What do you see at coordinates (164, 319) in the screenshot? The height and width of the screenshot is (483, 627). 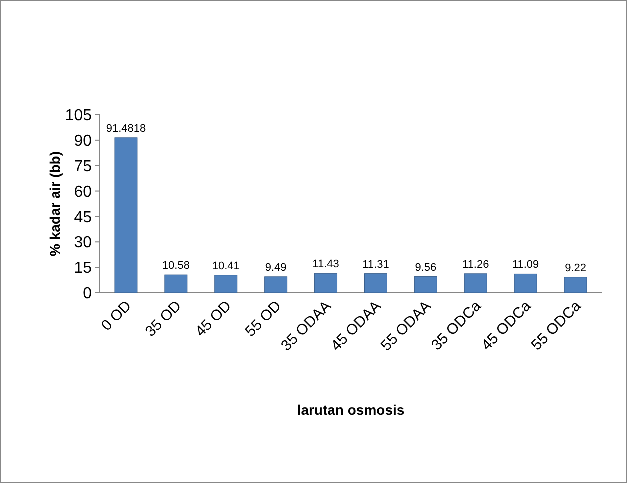 I see `x-tick-label: 35 OD` at bounding box center [164, 319].